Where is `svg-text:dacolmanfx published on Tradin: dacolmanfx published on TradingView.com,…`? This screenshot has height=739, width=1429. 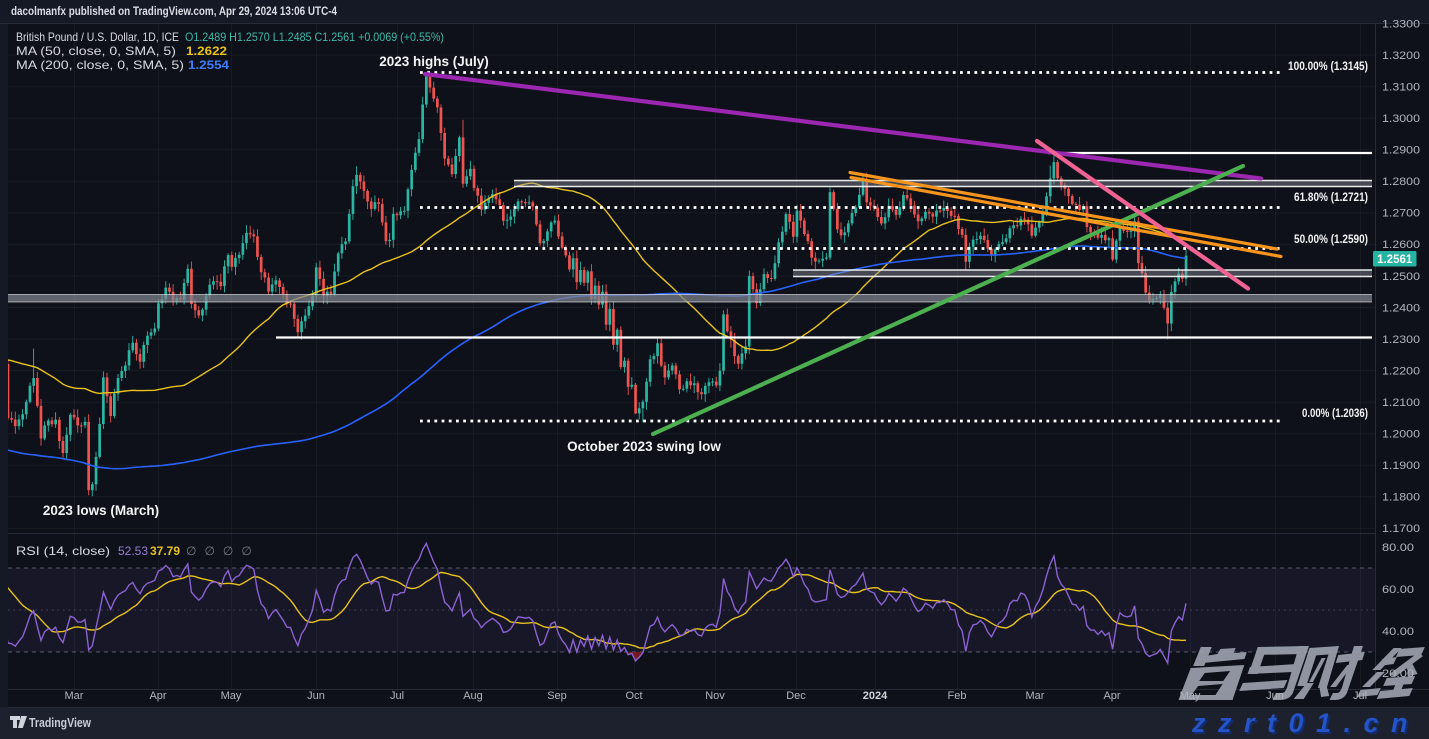
svg-text:dacolmanfx published on Tradin: dacolmanfx published on TradingView.com,… is located at coordinates (174, 11).